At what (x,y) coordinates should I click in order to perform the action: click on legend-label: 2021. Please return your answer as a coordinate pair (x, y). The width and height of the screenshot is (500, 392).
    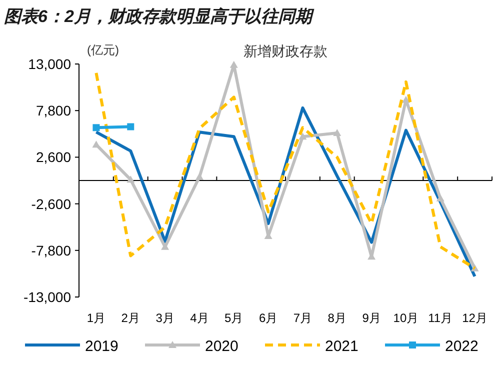
    Looking at the image, I should click on (341, 346).